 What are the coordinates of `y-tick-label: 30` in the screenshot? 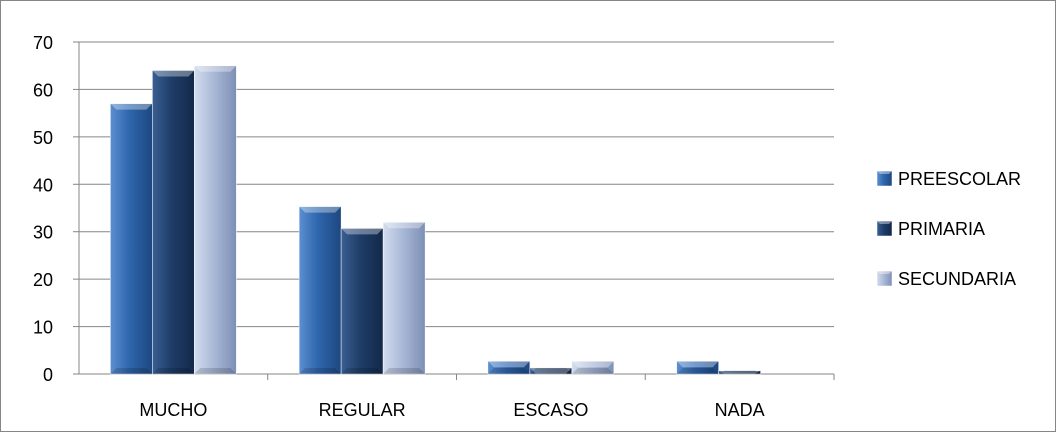 It's located at (43, 233).